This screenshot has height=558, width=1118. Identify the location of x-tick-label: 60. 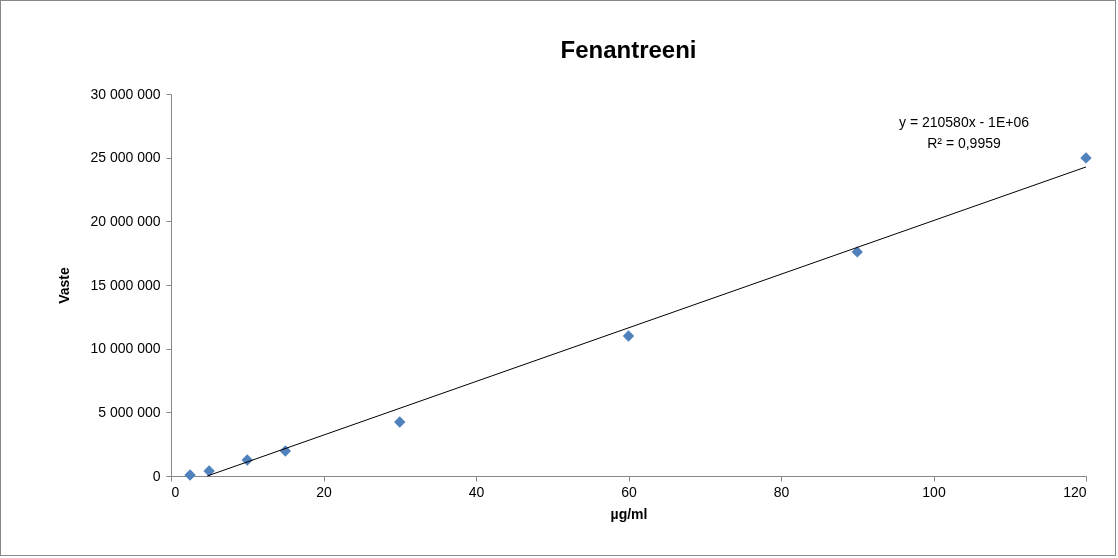
(629, 491).